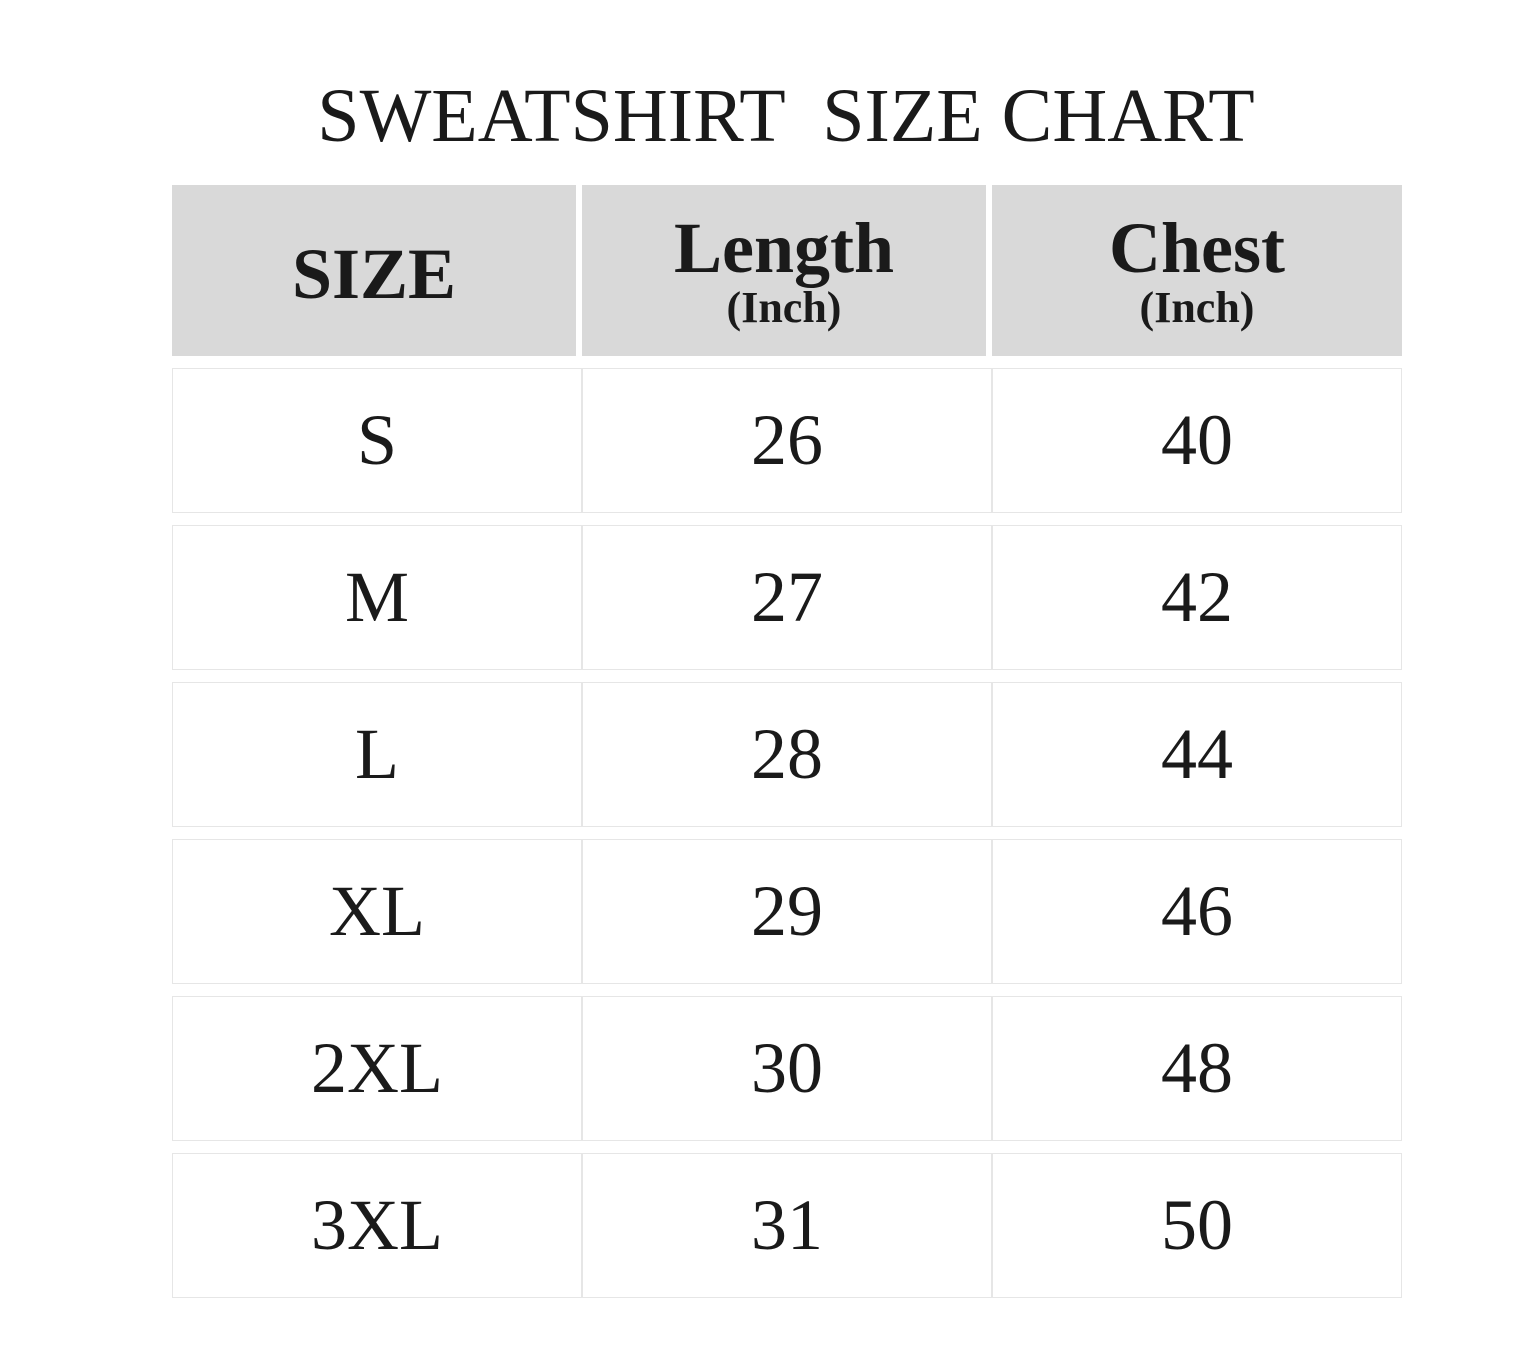  What do you see at coordinates (377, 1225) in the screenshot?
I see `table-cell: 3XL` at bounding box center [377, 1225].